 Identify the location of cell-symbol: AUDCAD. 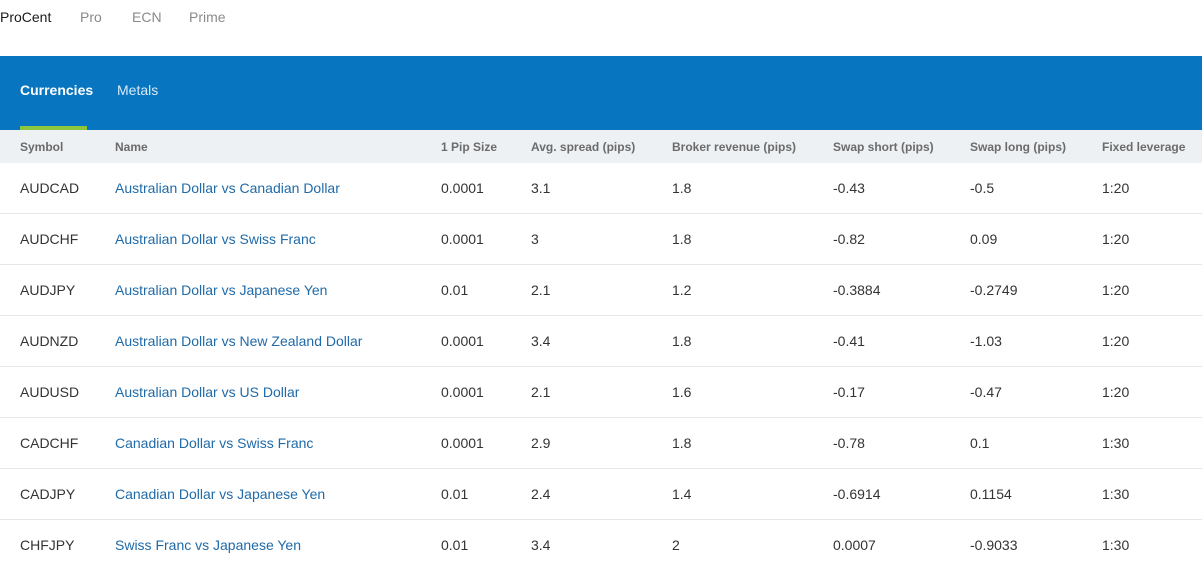
(50, 188).